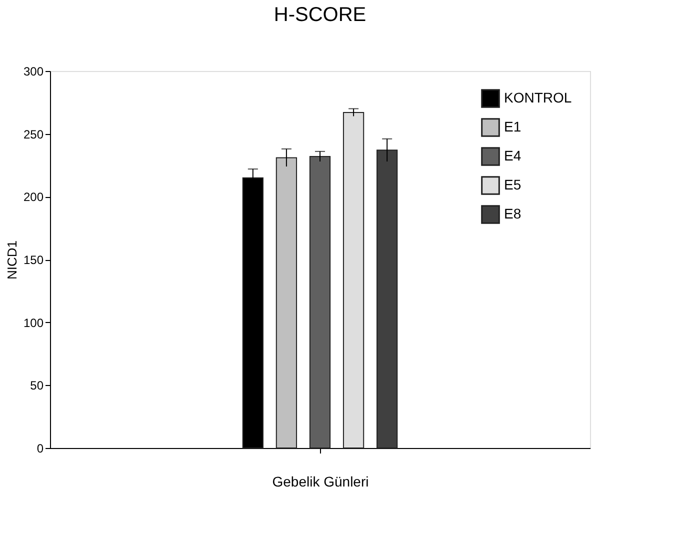 This screenshot has height=534, width=686. Describe the element at coordinates (320, 15) in the screenshot. I see `chart-title: H-SCORE` at that location.